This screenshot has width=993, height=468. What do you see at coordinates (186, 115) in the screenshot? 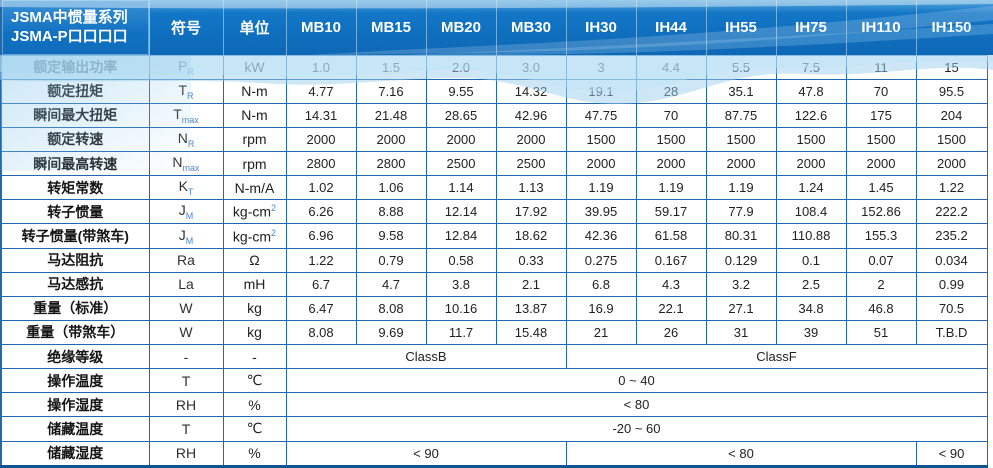
I see `row-symbol: Tmax` at bounding box center [186, 115].